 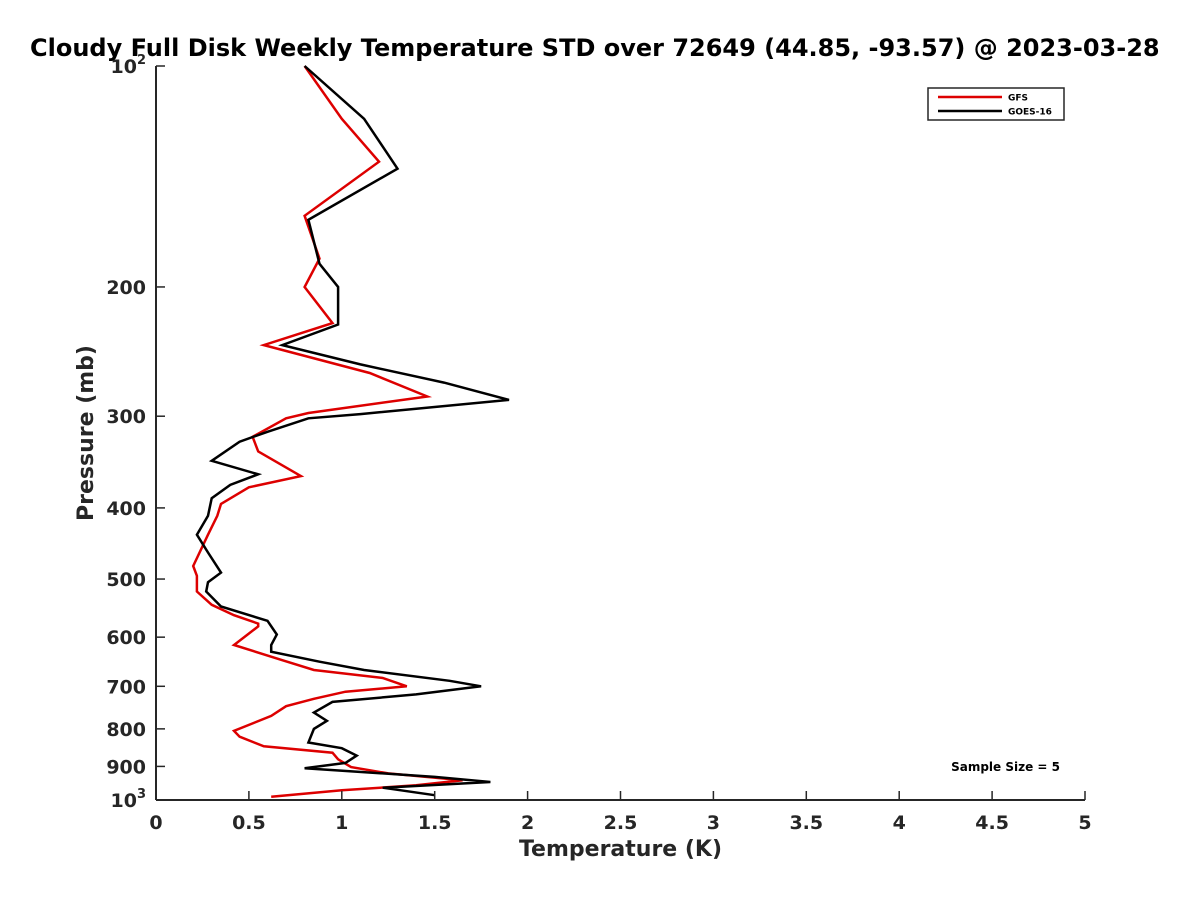 What do you see at coordinates (249, 823) in the screenshot?
I see `x-tick-label: 0.5` at bounding box center [249, 823].